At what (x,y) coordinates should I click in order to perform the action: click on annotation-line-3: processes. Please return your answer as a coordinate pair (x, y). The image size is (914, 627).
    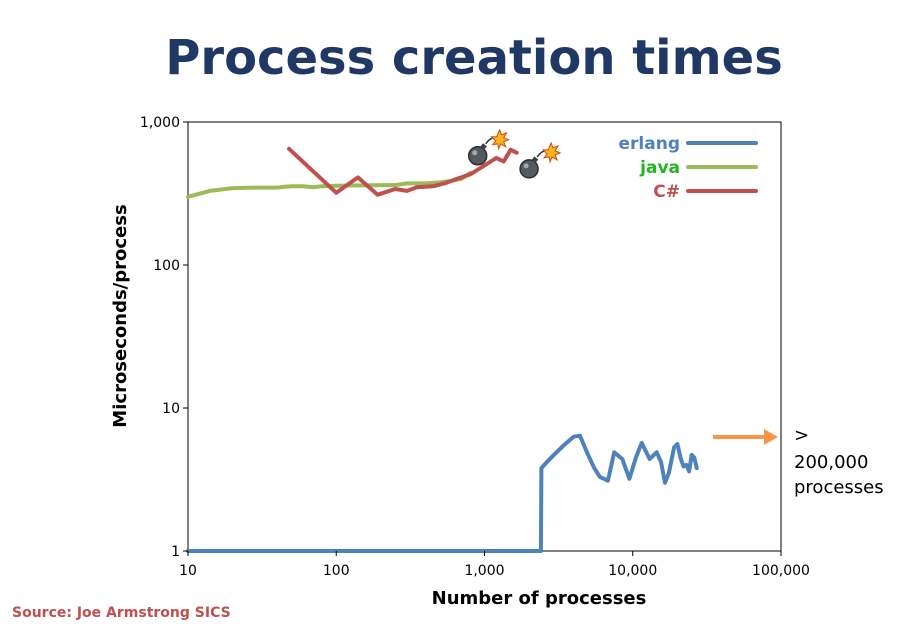
    Looking at the image, I should click on (839, 487).